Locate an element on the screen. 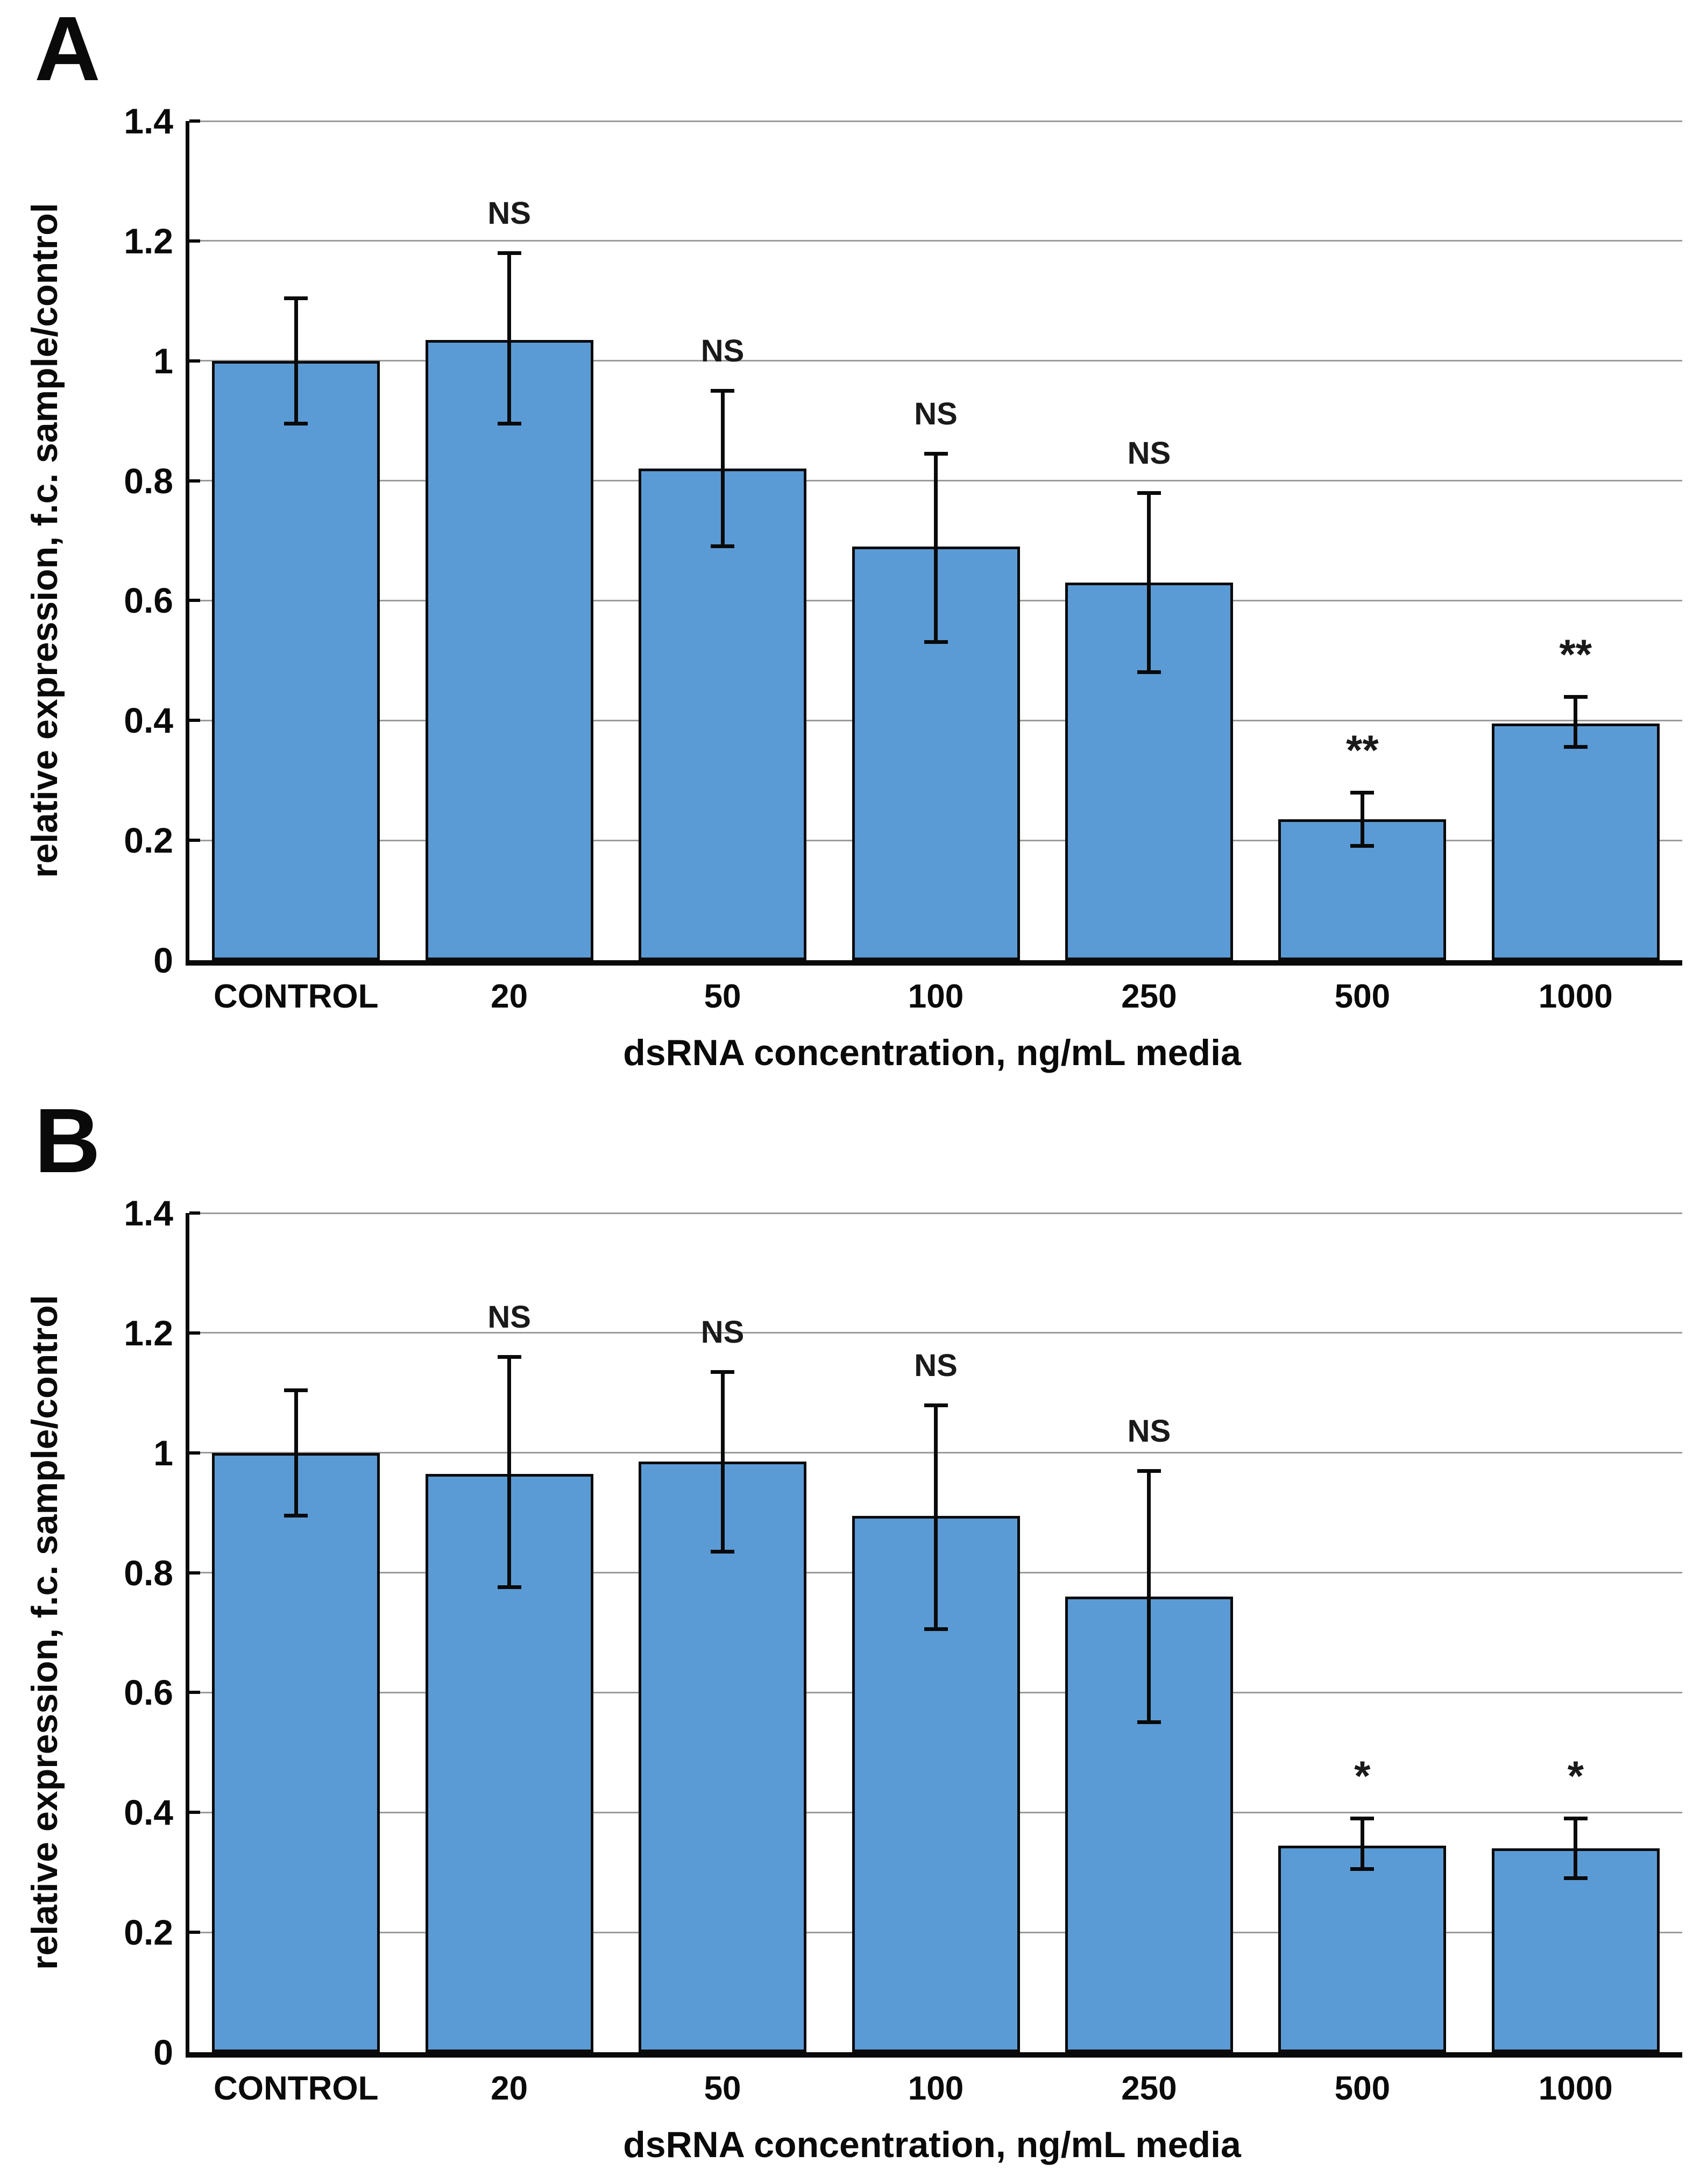 This screenshot has height=2184, width=1693. panel-a-letter: A is located at coordinates (67, 50).